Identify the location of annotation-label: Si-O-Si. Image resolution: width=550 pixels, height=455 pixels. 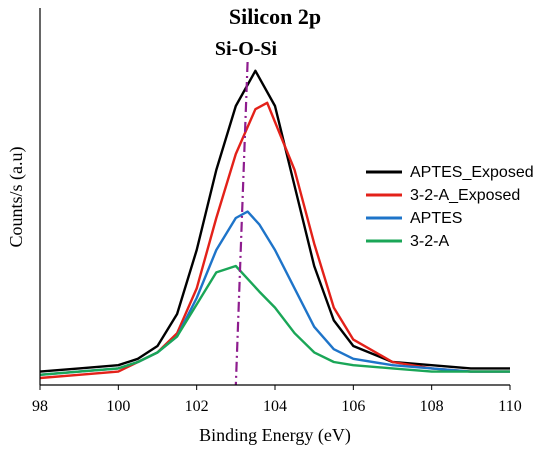
(246, 49).